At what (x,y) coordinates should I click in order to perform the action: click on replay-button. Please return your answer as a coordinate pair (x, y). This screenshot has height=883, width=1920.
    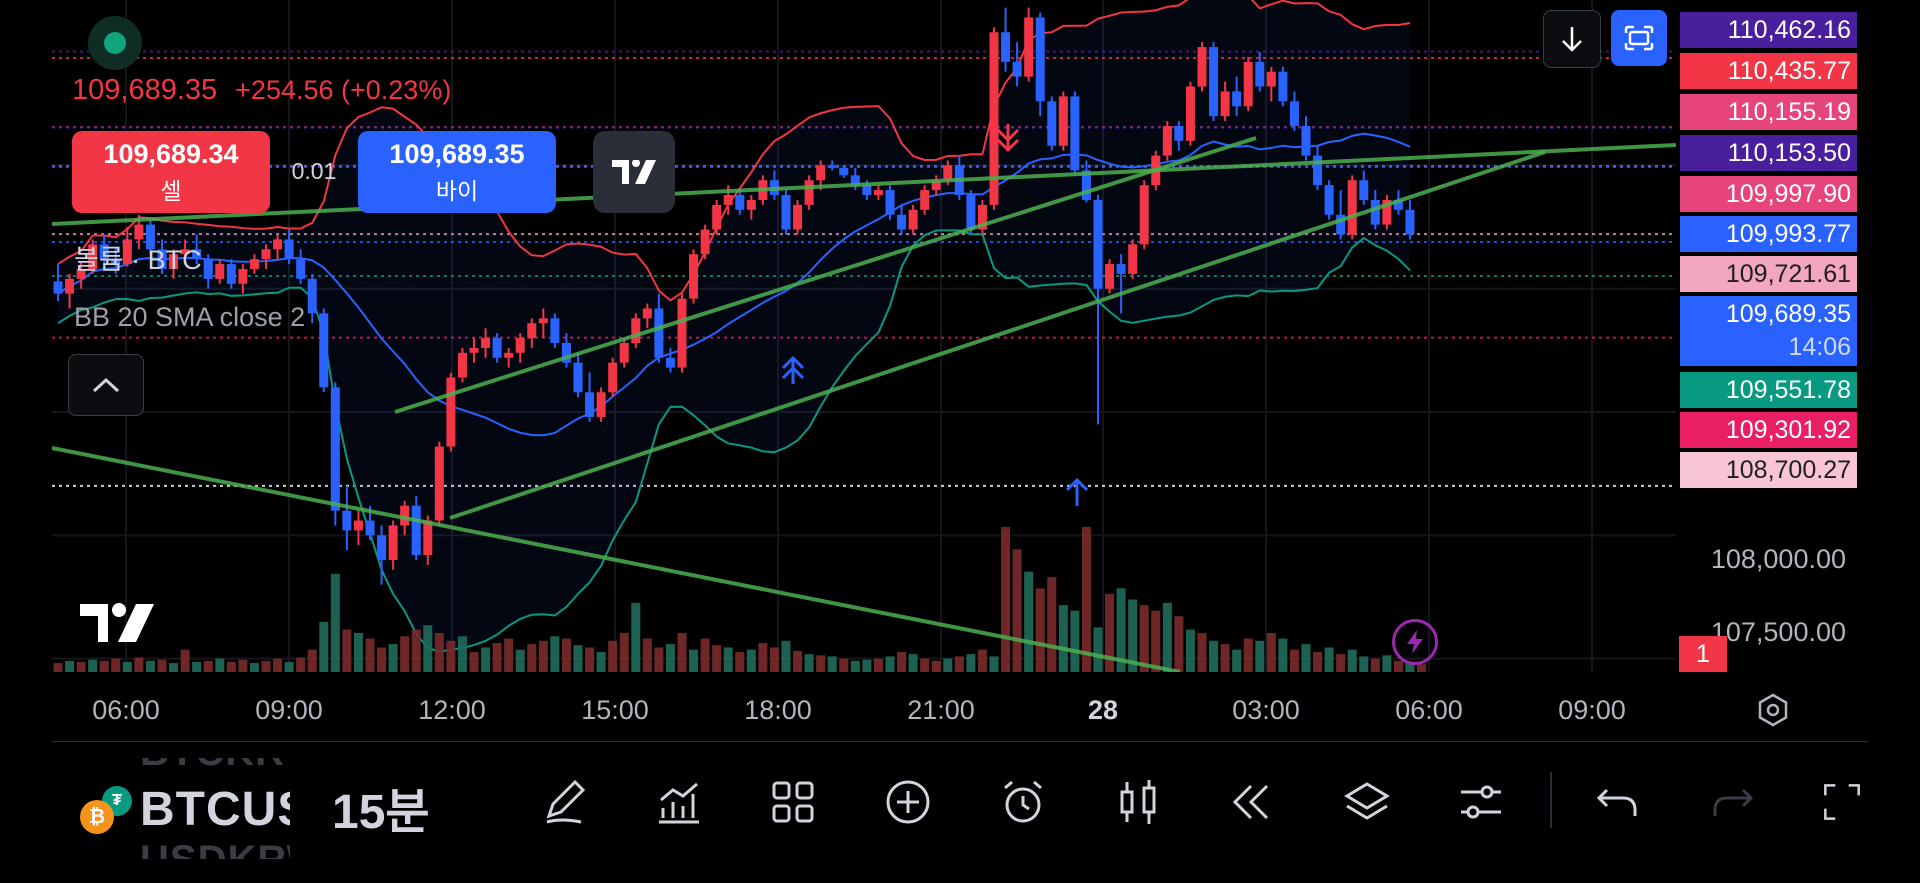
    Looking at the image, I should click on (1251, 802).